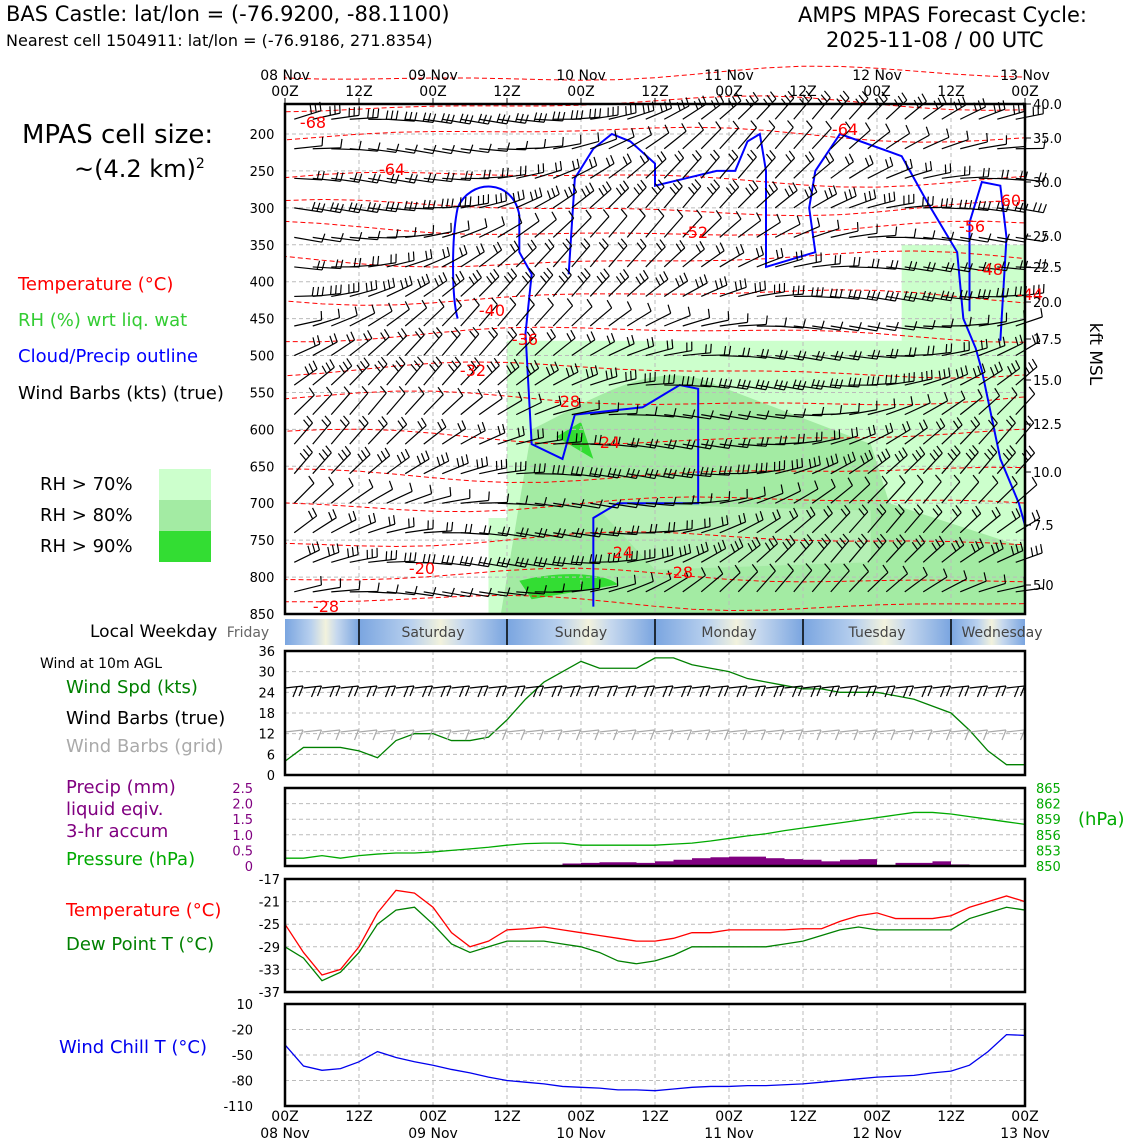  What do you see at coordinates (262, 541) in the screenshot?
I see `pressure-tick-label: 750` at bounding box center [262, 541].